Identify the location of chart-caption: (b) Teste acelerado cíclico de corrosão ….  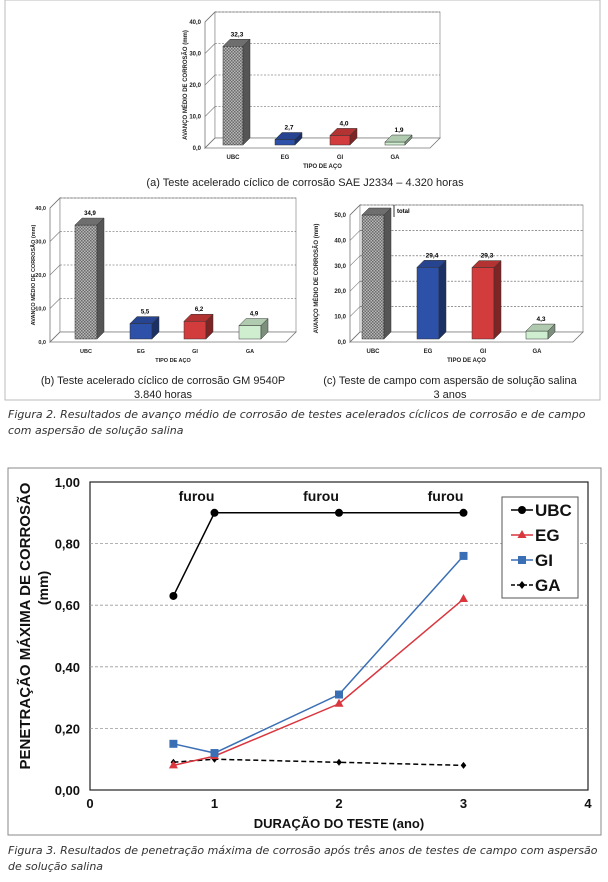
(163, 381).